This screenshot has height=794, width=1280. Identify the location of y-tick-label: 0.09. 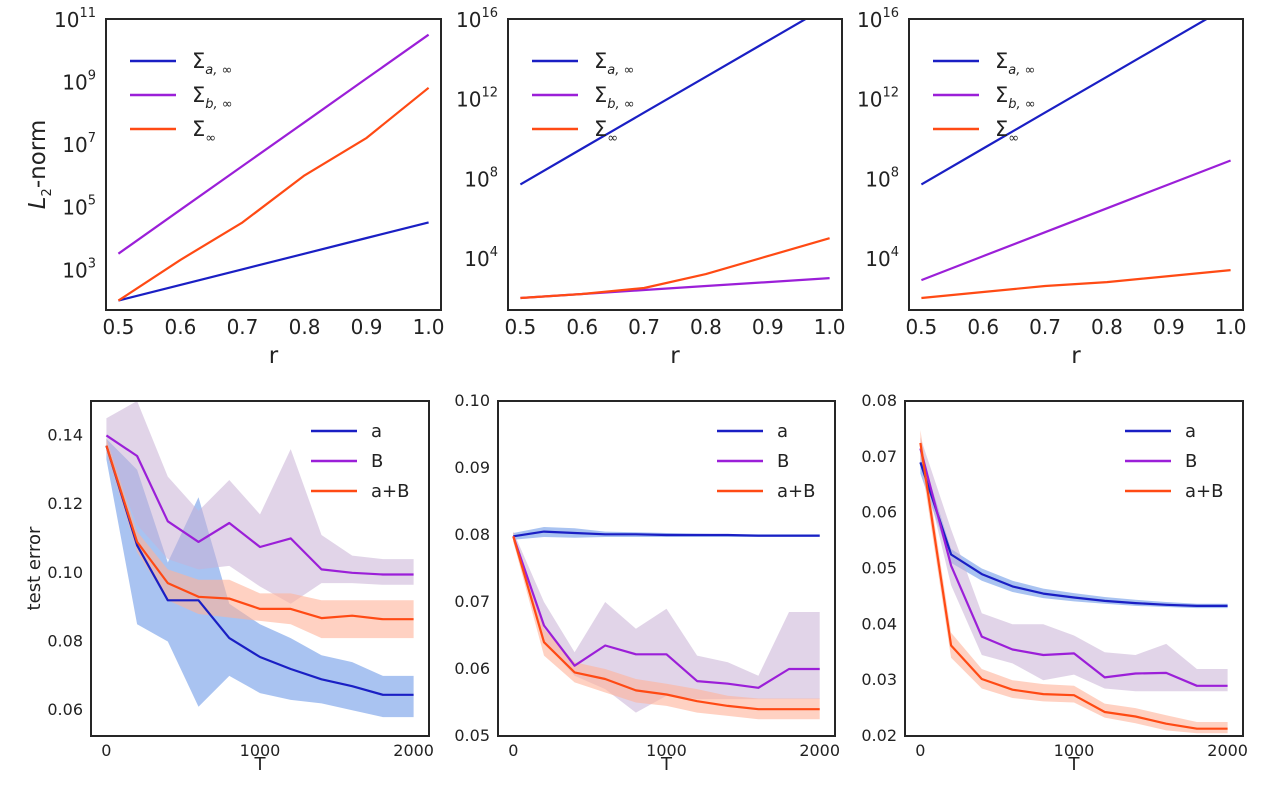
(472, 467).